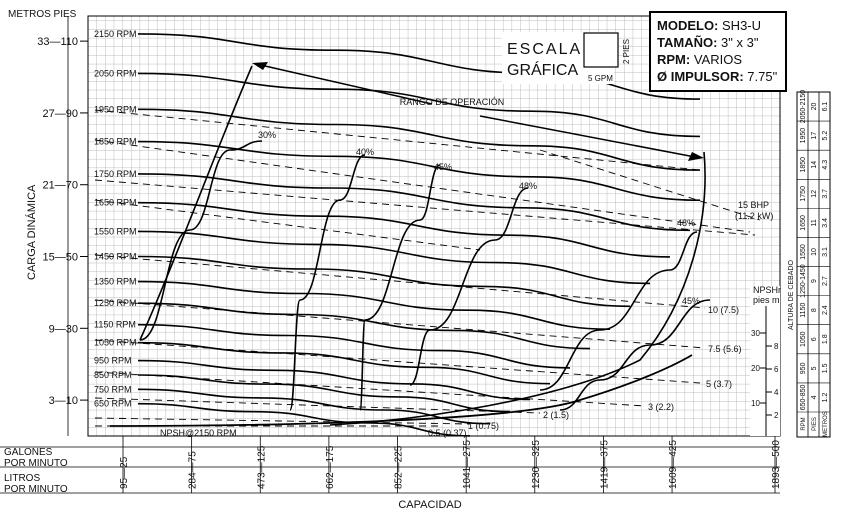 This screenshot has height=521, width=848. What do you see at coordinates (754, 210) in the screenshot?
I see `bhp-15-label: 15 BHP (11.2 kW)` at bounding box center [754, 210].